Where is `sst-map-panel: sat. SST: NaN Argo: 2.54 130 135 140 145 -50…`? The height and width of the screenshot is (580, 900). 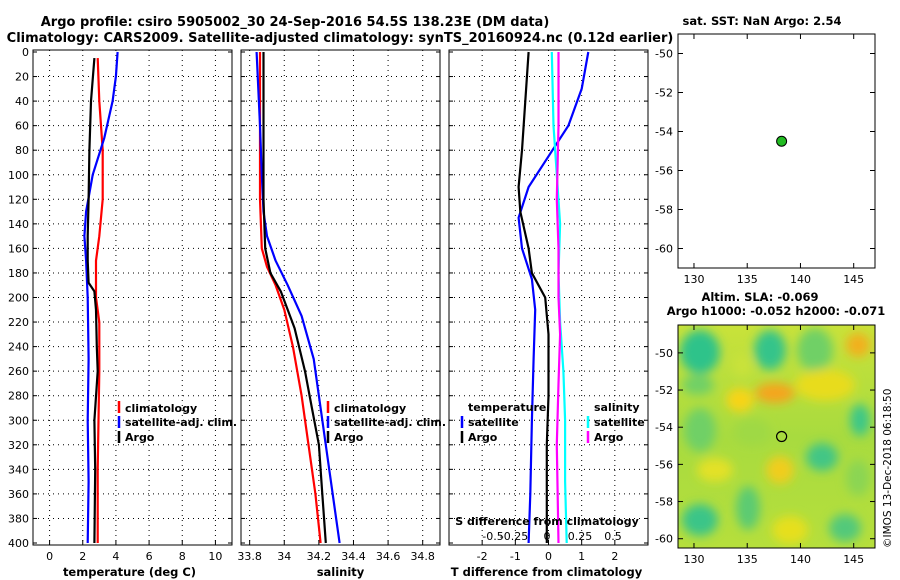
sst-map-panel: sat. SST: NaN Argo: 2.54 130 135 140 145 -50… is located at coordinates (765, 150).